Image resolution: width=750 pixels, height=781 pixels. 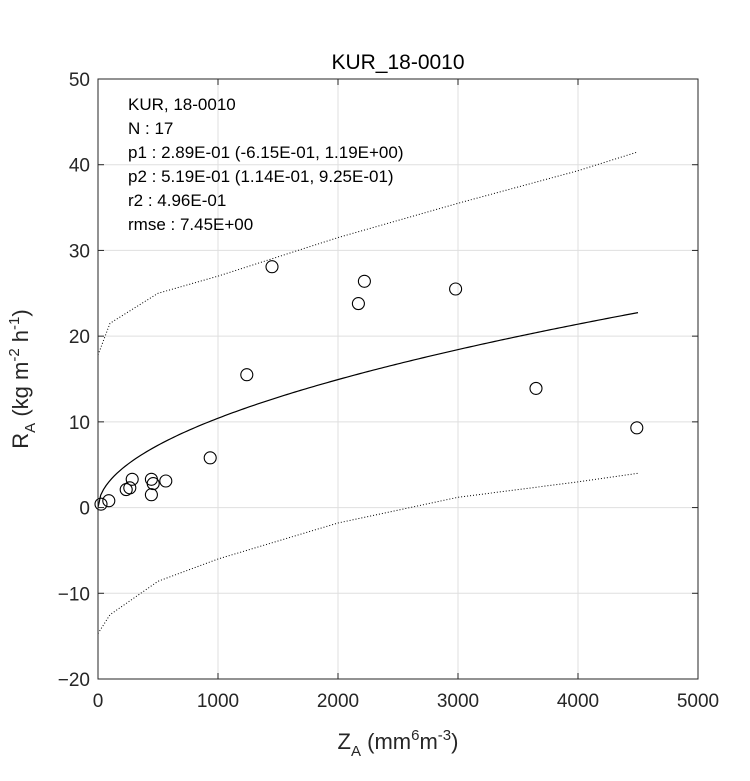 I want to click on y-label-unit-mid: h, so click(x=20, y=339).